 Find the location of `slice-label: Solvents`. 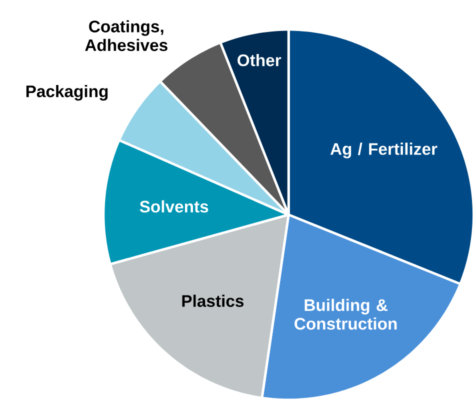

slice-label: Solvents is located at coordinates (174, 206).